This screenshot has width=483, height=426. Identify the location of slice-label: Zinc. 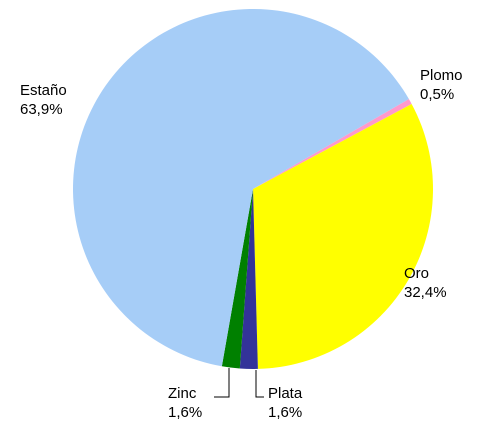
(182, 393).